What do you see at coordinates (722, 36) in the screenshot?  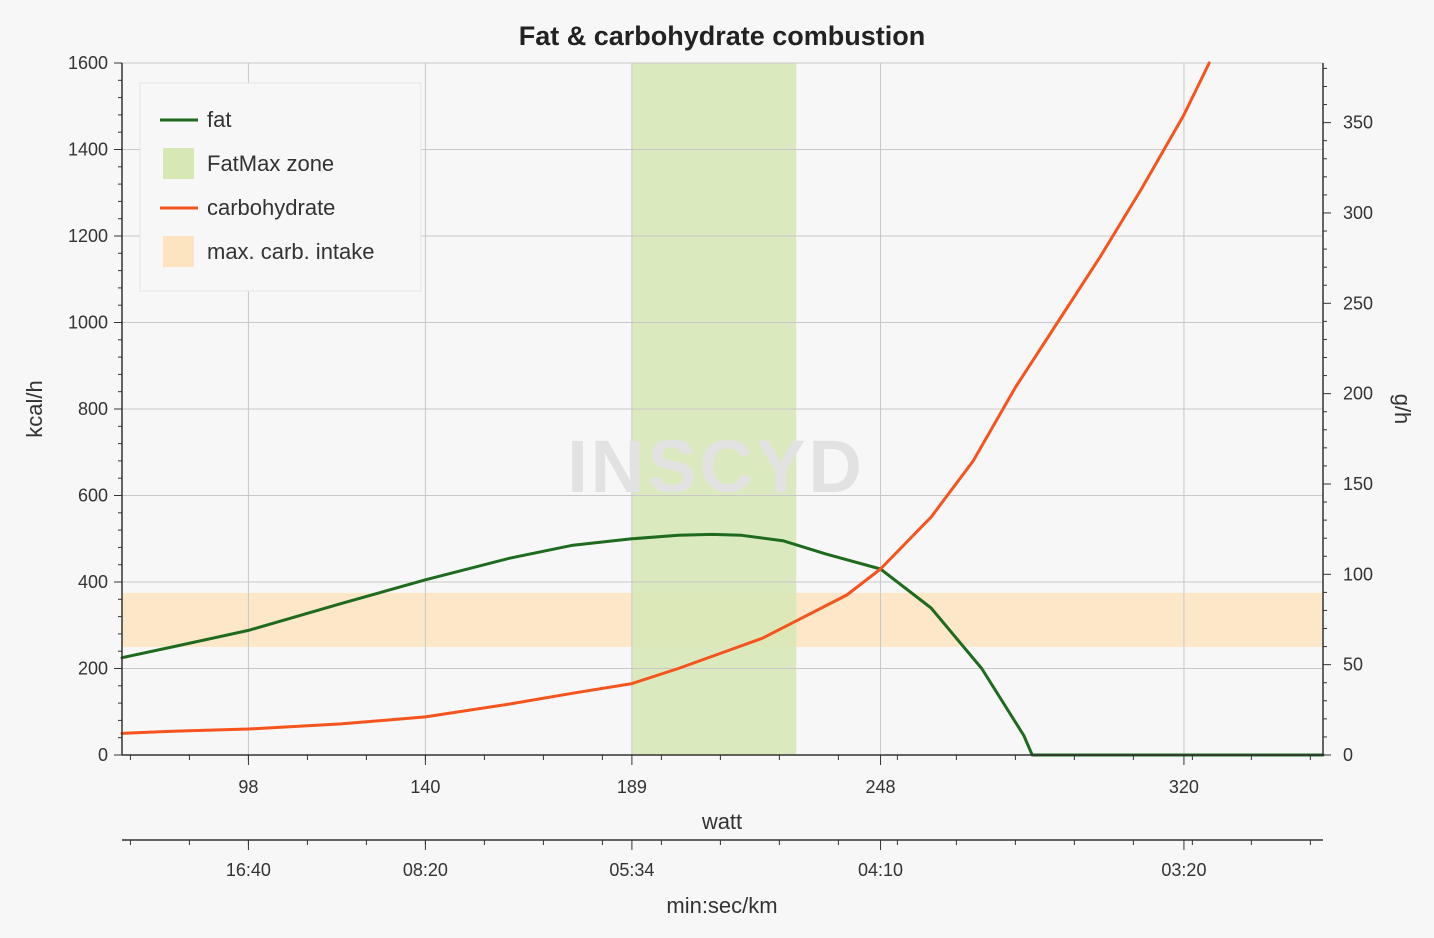 I see `chart-title: Fat & carbohydrate combustion` at bounding box center [722, 36].